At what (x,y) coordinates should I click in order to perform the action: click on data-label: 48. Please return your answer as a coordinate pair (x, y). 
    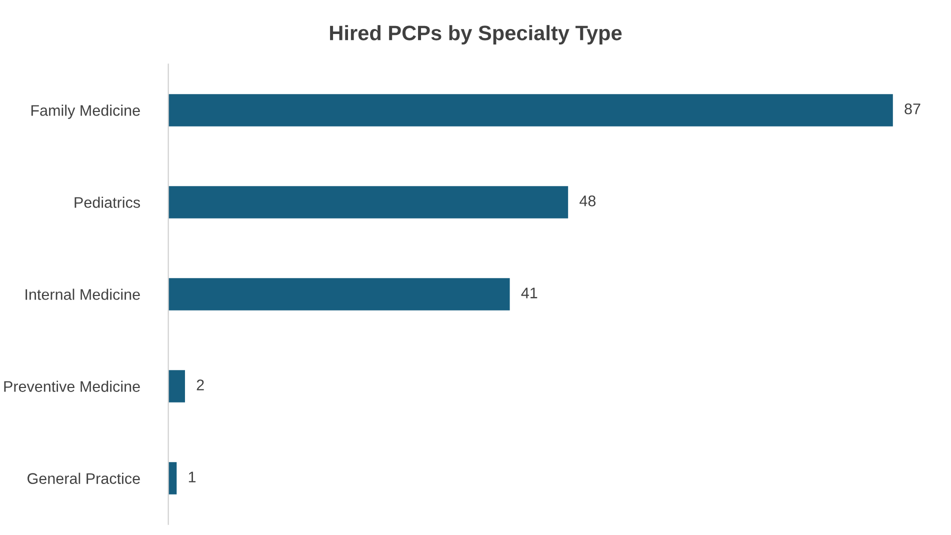
    Looking at the image, I should click on (588, 201).